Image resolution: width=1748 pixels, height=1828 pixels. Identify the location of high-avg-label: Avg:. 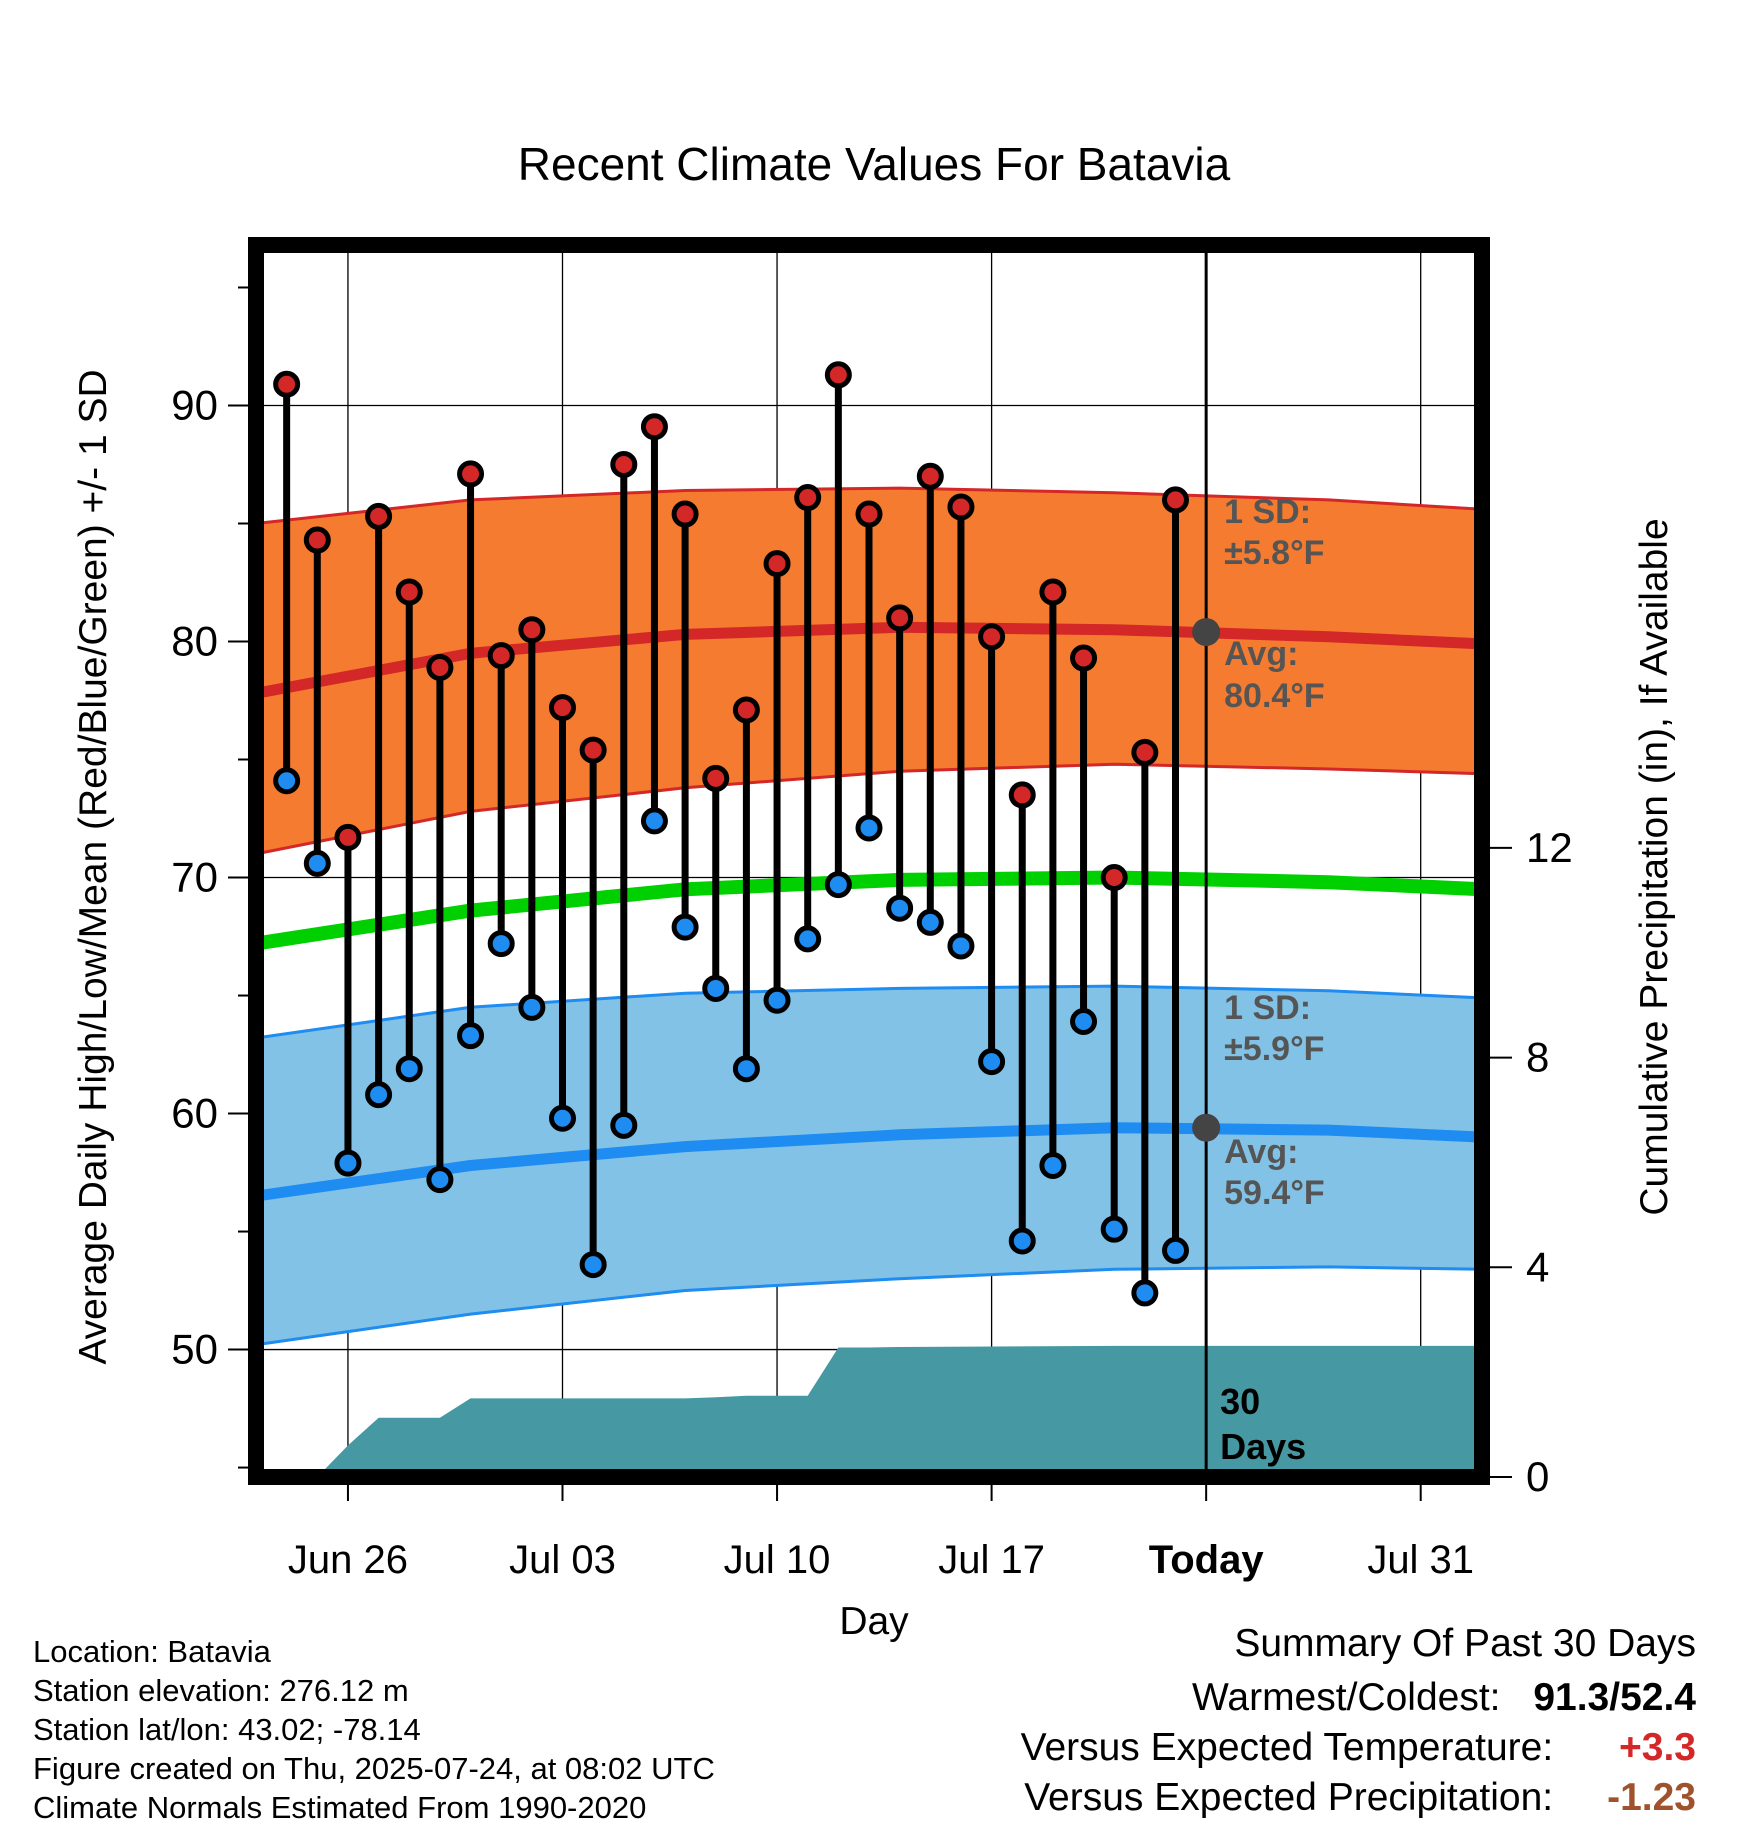
(1261, 654).